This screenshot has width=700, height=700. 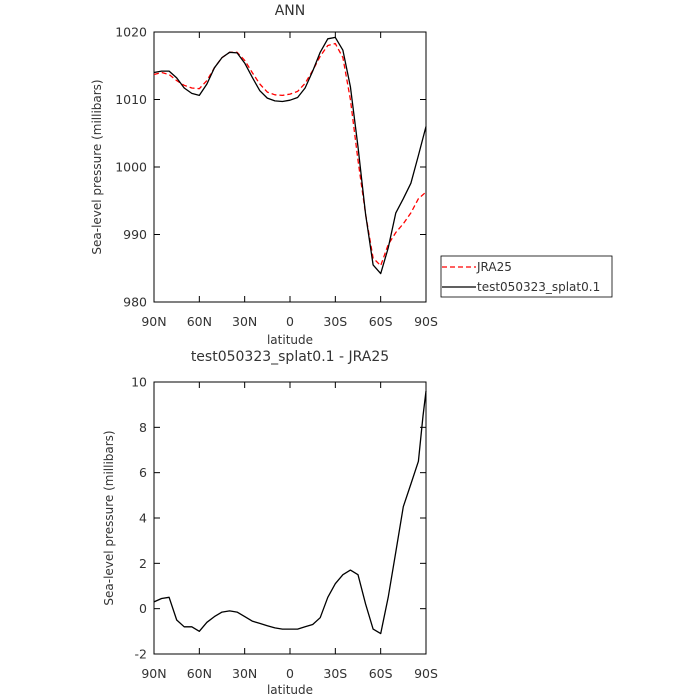 I want to click on legend: JRA25 test050323_splat0.1, so click(x=526, y=276).